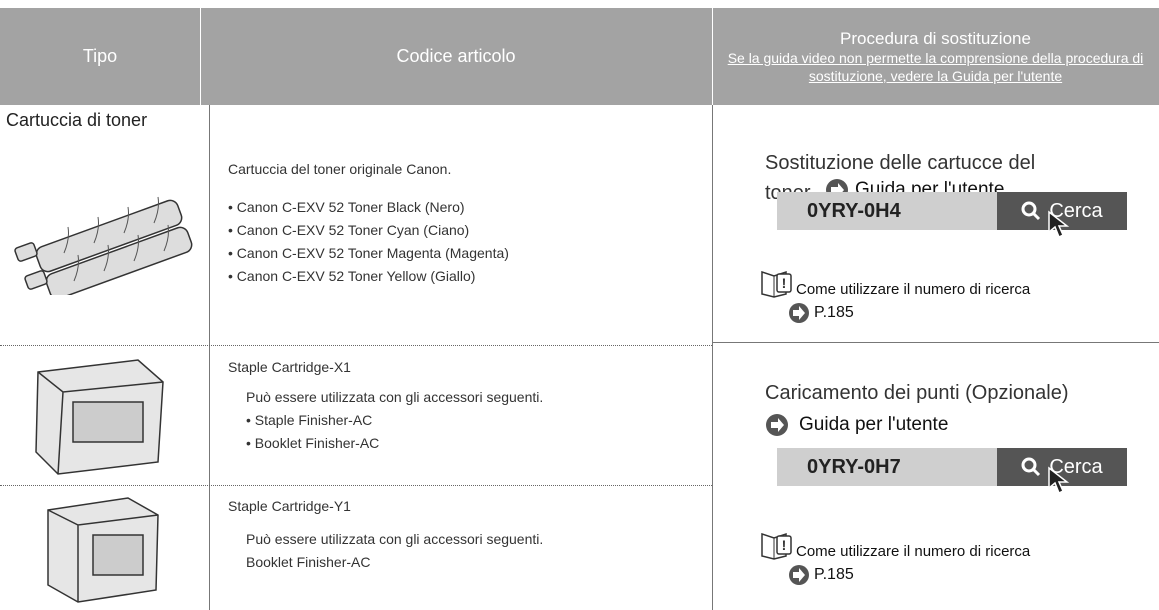 The image size is (1159, 610). I want to click on search-code: 0YRY-0H7, so click(887, 467).